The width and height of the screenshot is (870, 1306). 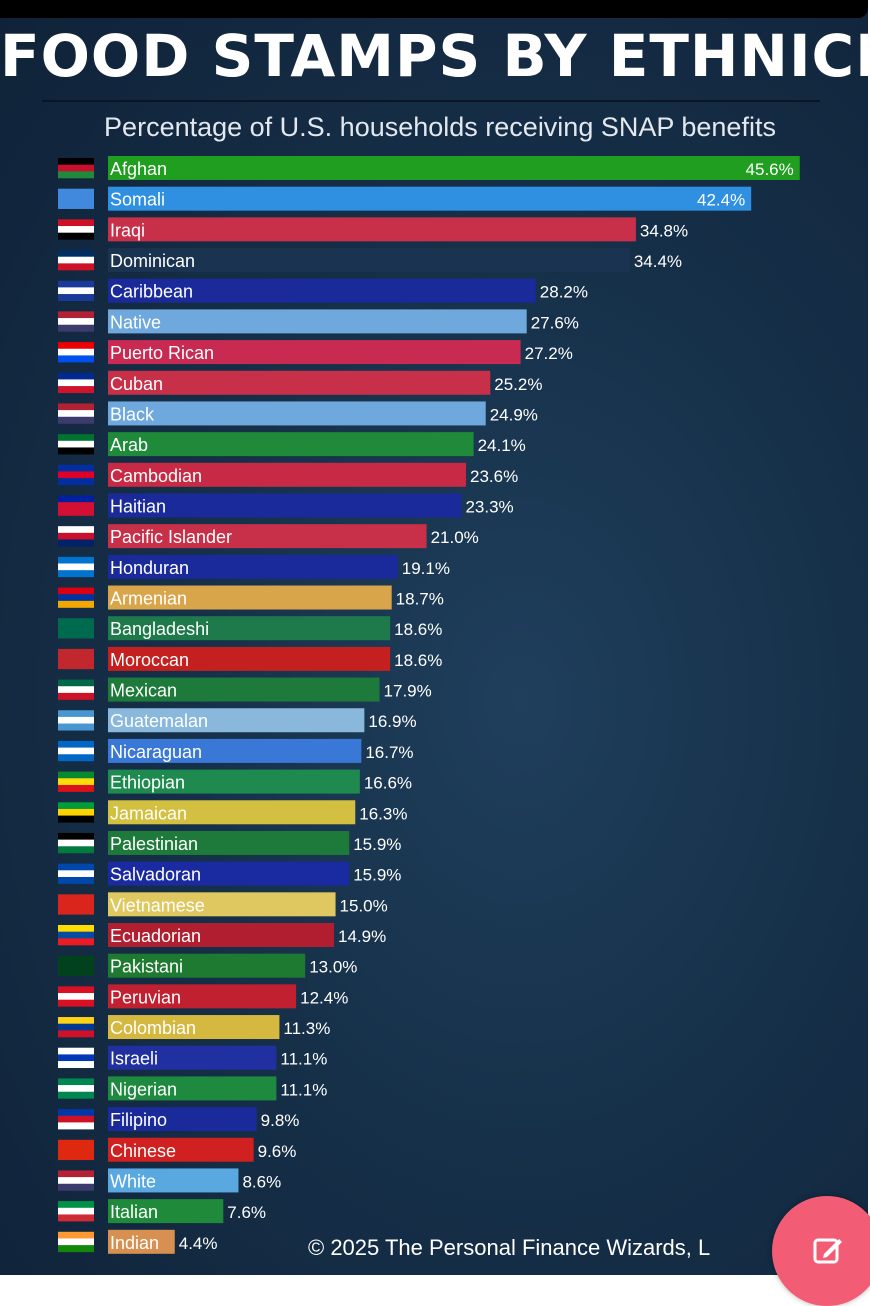 I want to click on bar-cuban, so click(x=299, y=382).